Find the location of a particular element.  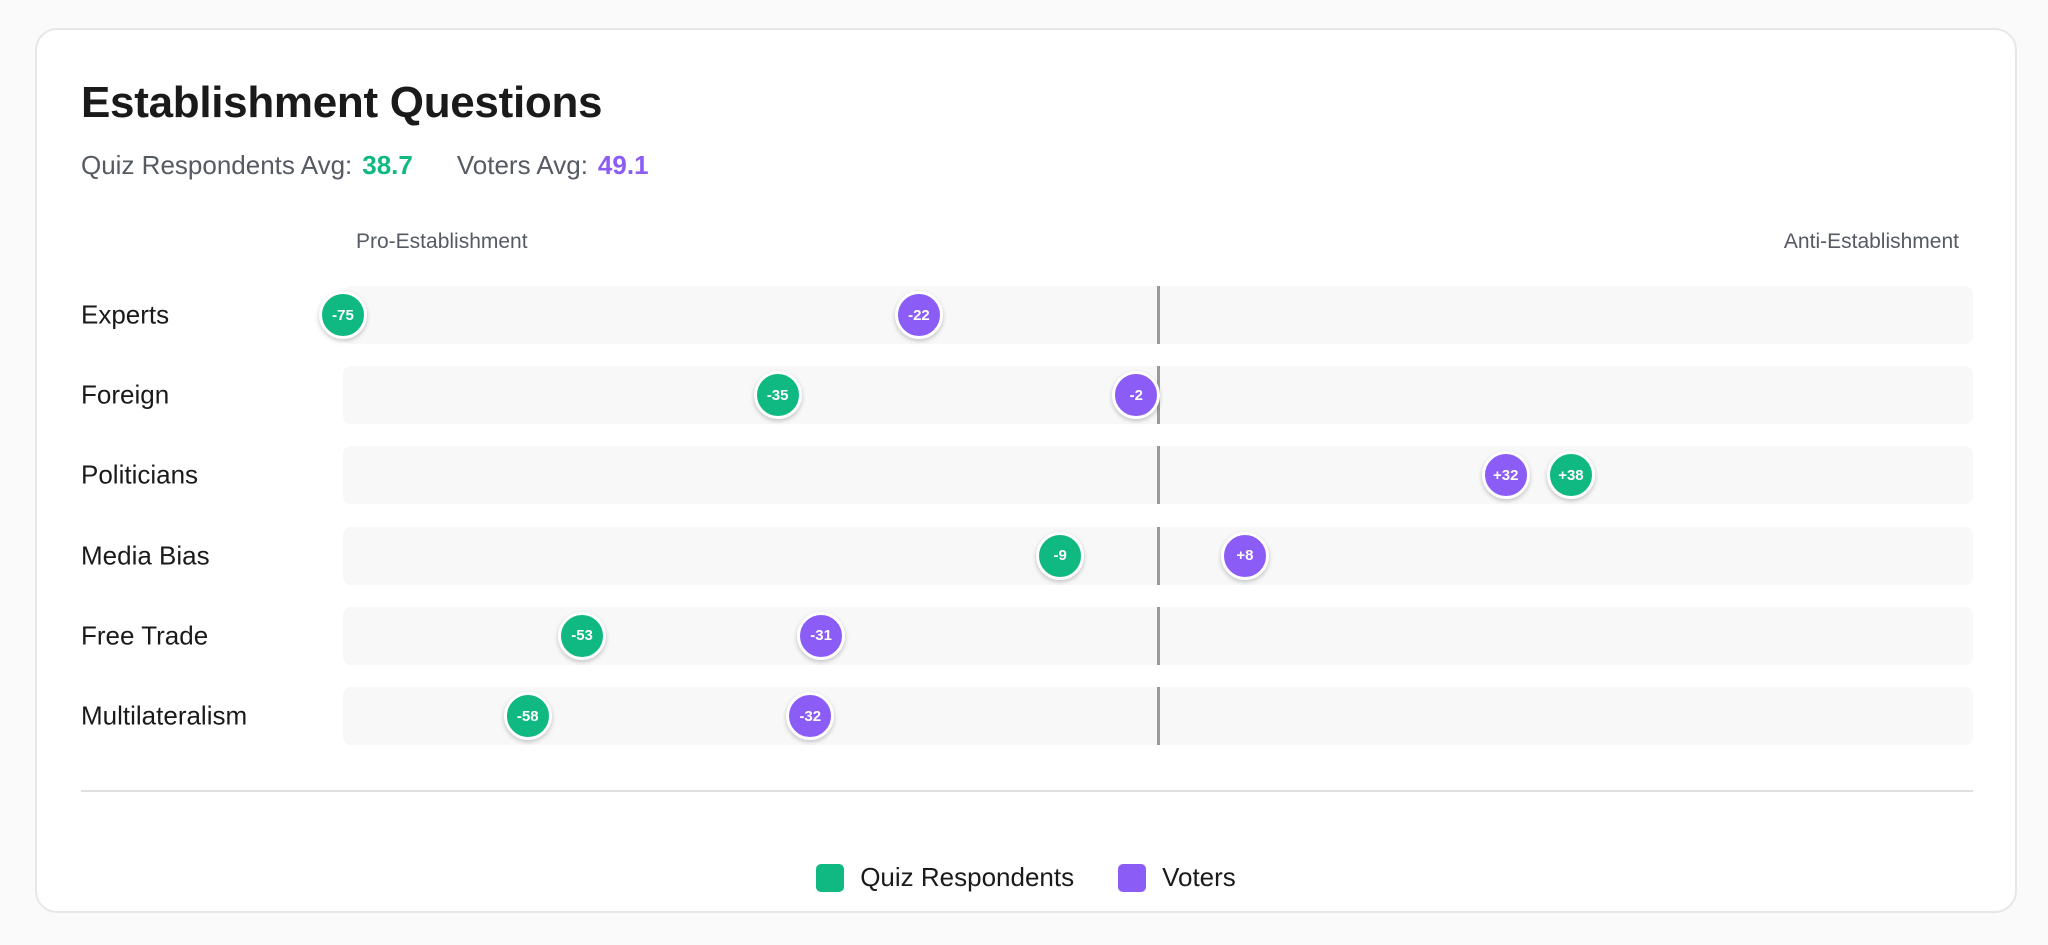

chart-title: Establishment Questions is located at coordinates (342, 102).